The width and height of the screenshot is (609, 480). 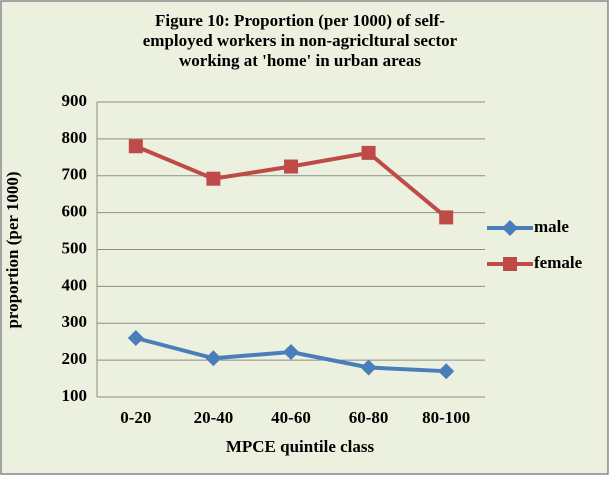 What do you see at coordinates (75, 284) in the screenshot?
I see `y-tick-label: 400` at bounding box center [75, 284].